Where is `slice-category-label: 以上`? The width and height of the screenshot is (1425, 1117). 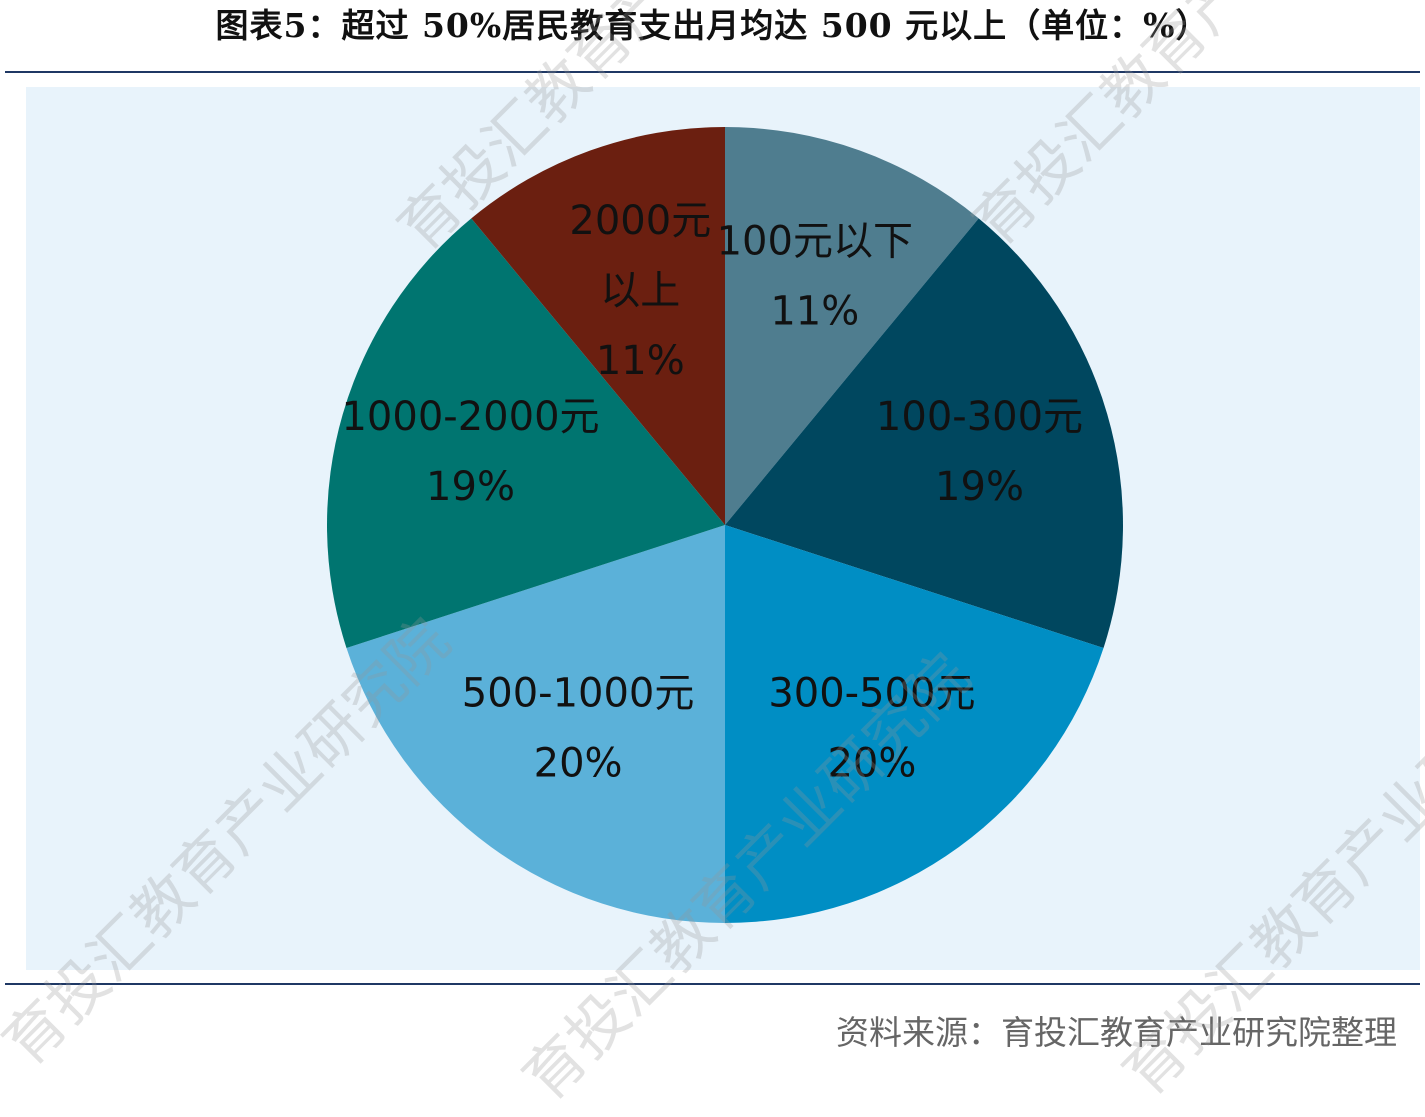 slice-category-label: 以上 is located at coordinates (640, 291).